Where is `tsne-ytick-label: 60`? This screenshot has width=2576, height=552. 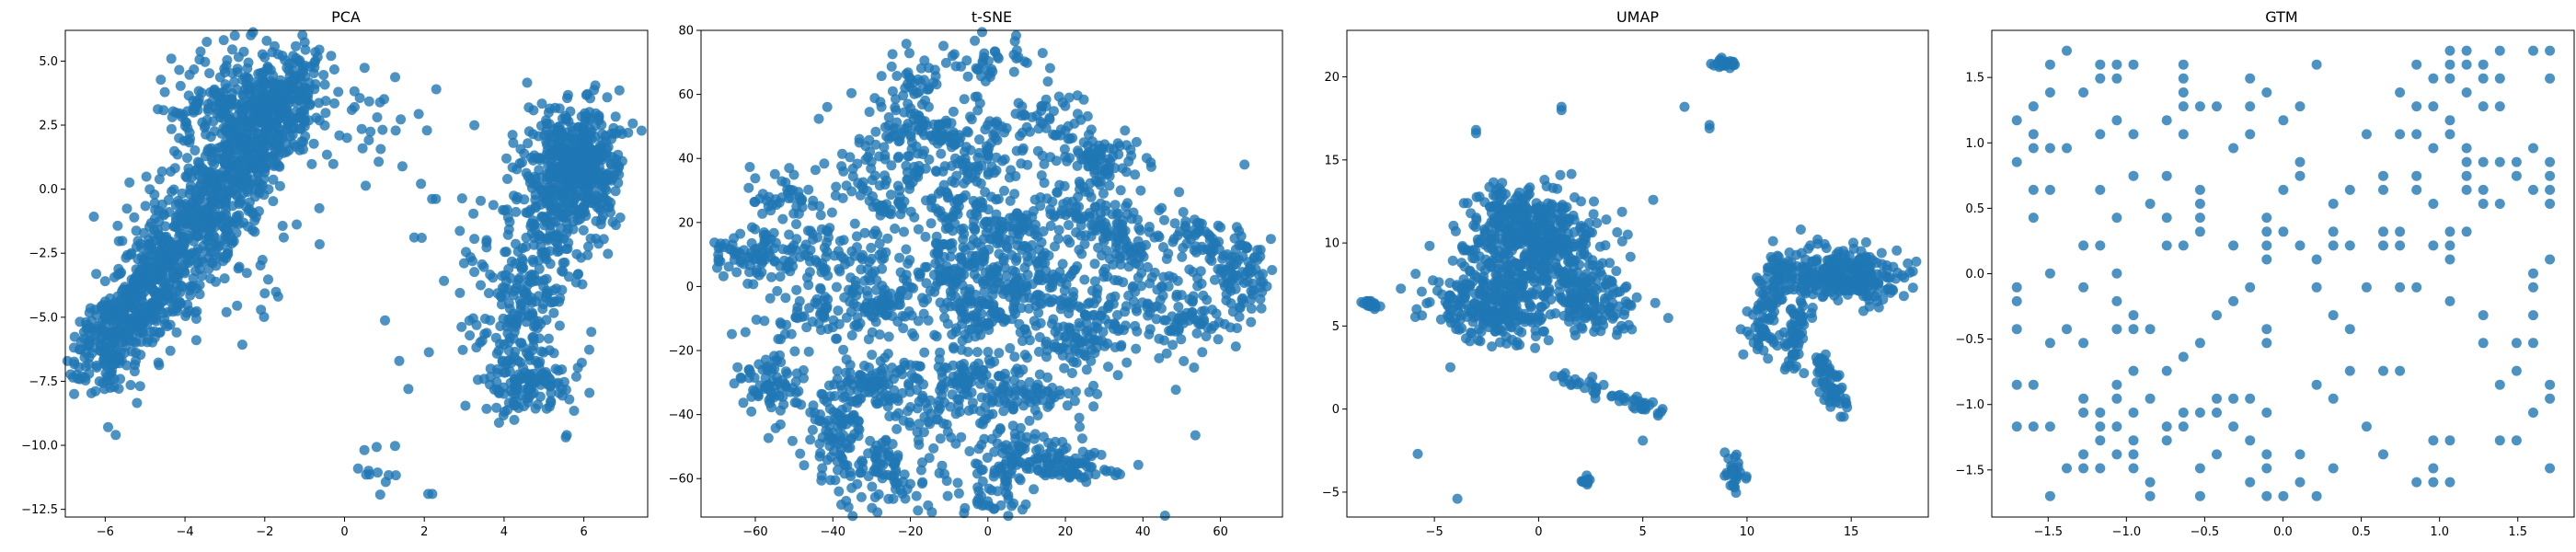
tsne-ytick-label: 60 is located at coordinates (686, 95).